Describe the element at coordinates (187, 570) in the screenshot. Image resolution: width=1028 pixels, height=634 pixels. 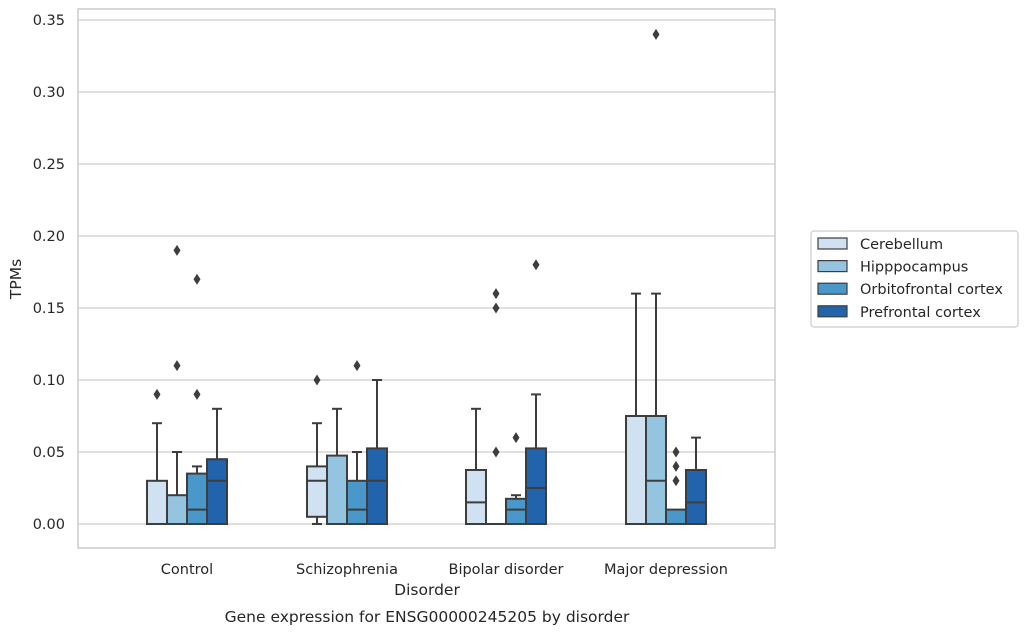
I see `x-tick-label: Control` at that location.